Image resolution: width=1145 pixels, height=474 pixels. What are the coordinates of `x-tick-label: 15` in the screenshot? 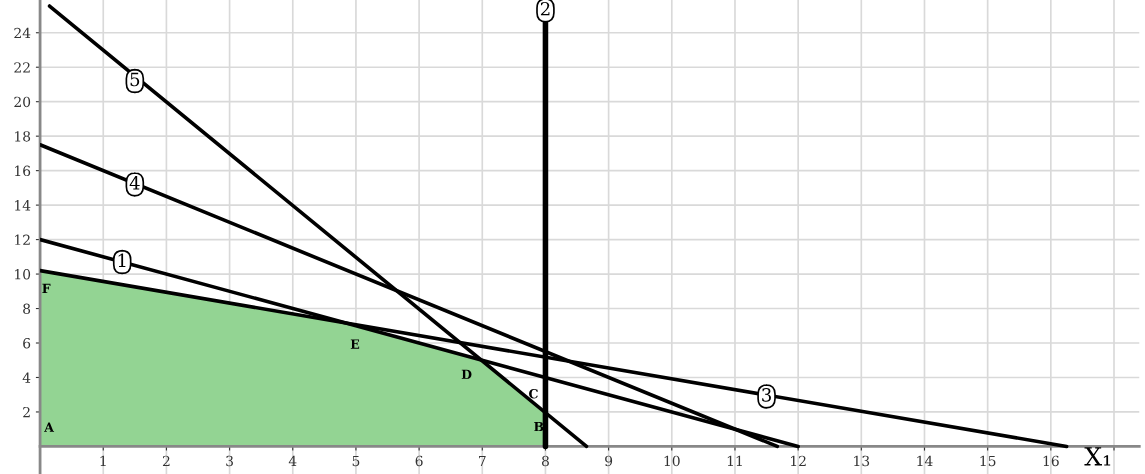 It's located at (988, 461).